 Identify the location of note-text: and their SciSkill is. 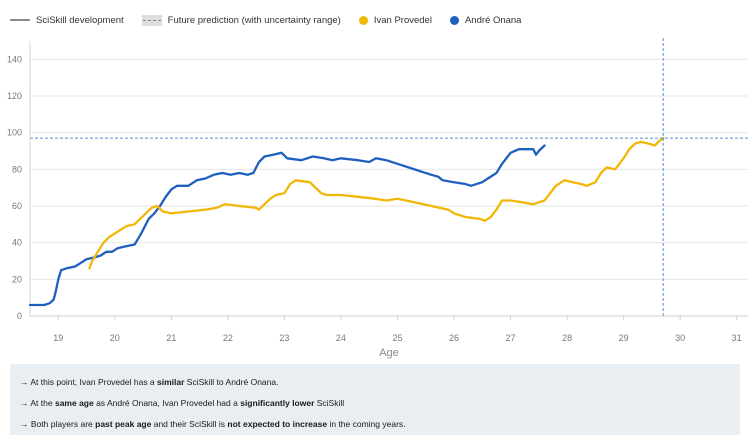
(189, 424).